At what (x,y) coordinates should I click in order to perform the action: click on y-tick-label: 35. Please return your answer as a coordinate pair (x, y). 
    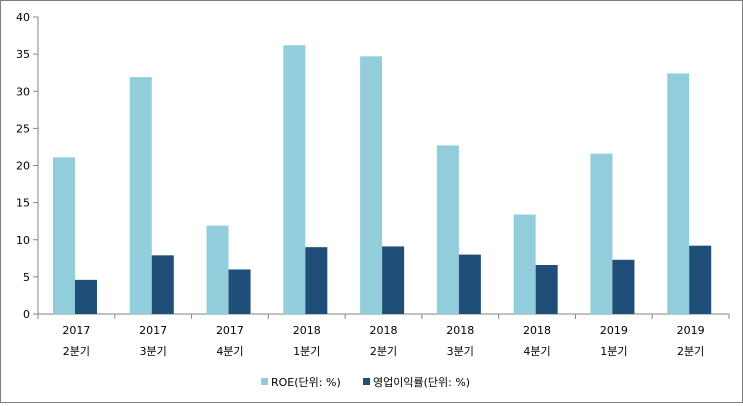
    Looking at the image, I should click on (23, 54).